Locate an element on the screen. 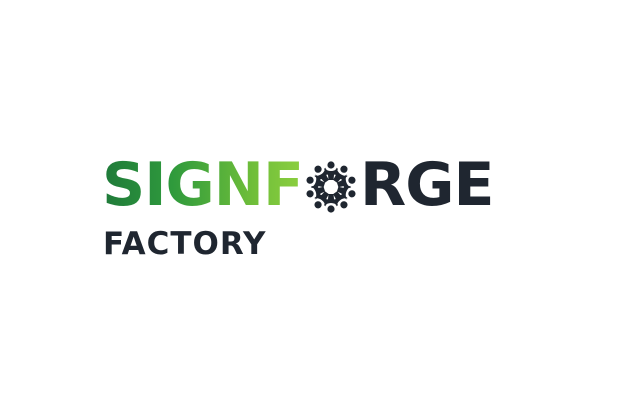 The width and height of the screenshot is (627, 412). logo-tagline: FACTORY is located at coordinates (185, 244).